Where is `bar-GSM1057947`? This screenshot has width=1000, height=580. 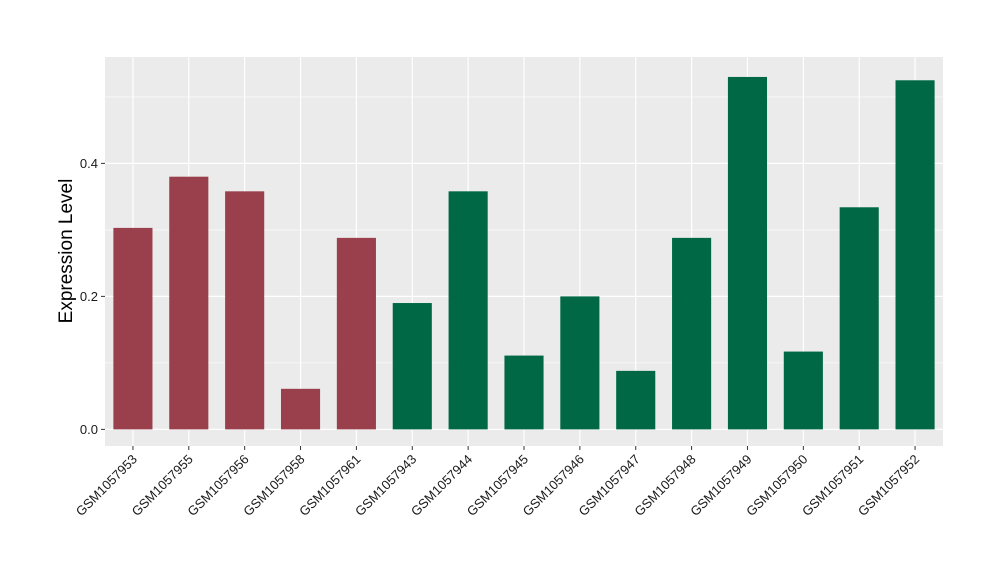
bar-GSM1057947 is located at coordinates (636, 400).